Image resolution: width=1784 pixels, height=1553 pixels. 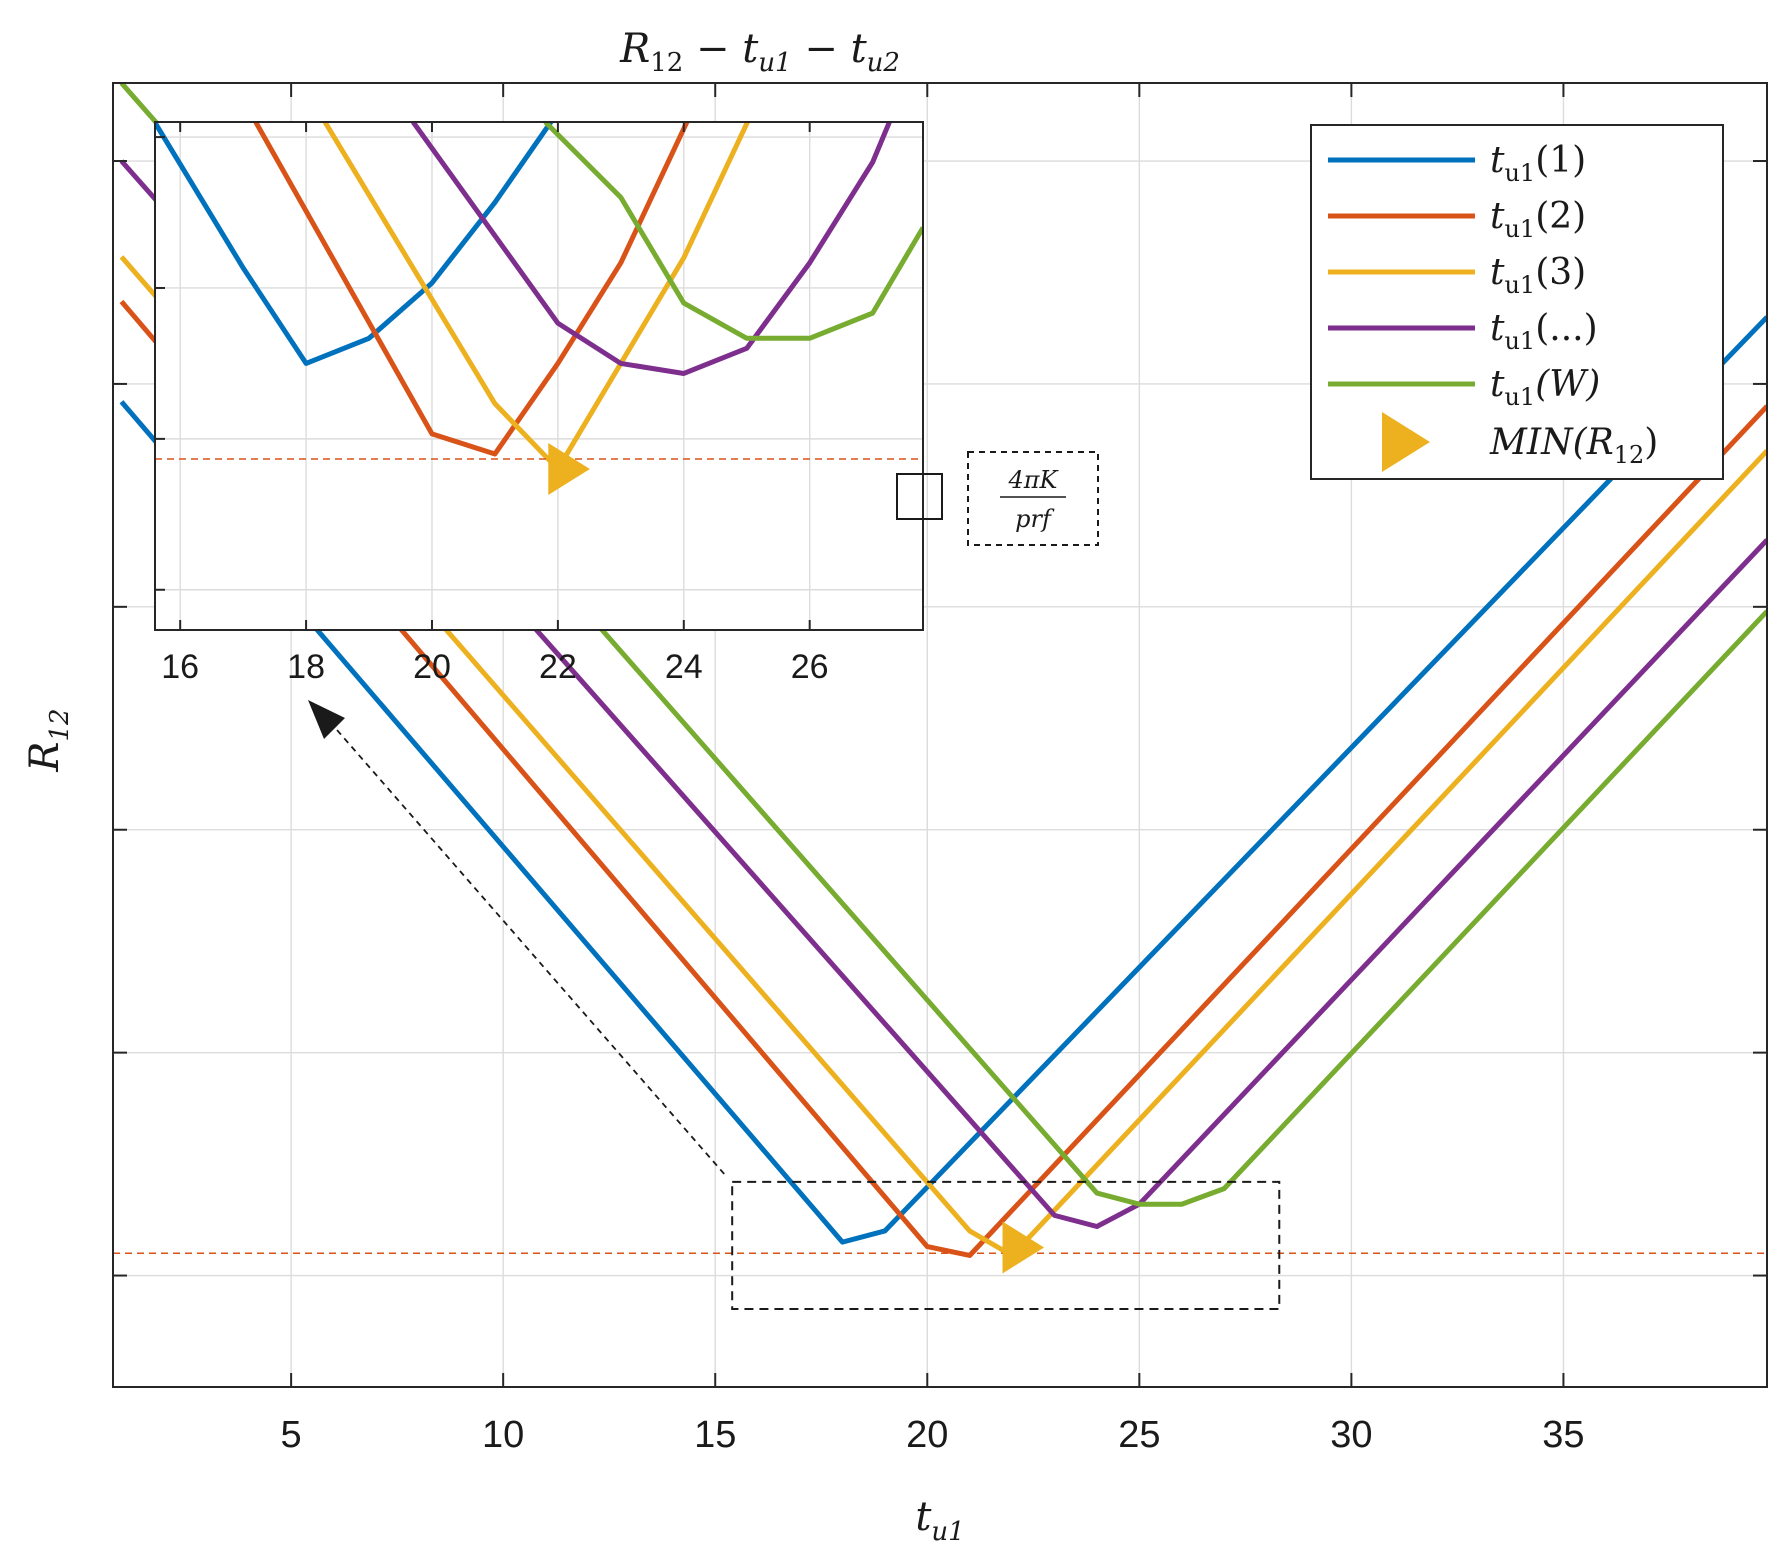 I want to click on legend-label-4: tu1(...), so click(x=1544, y=331).